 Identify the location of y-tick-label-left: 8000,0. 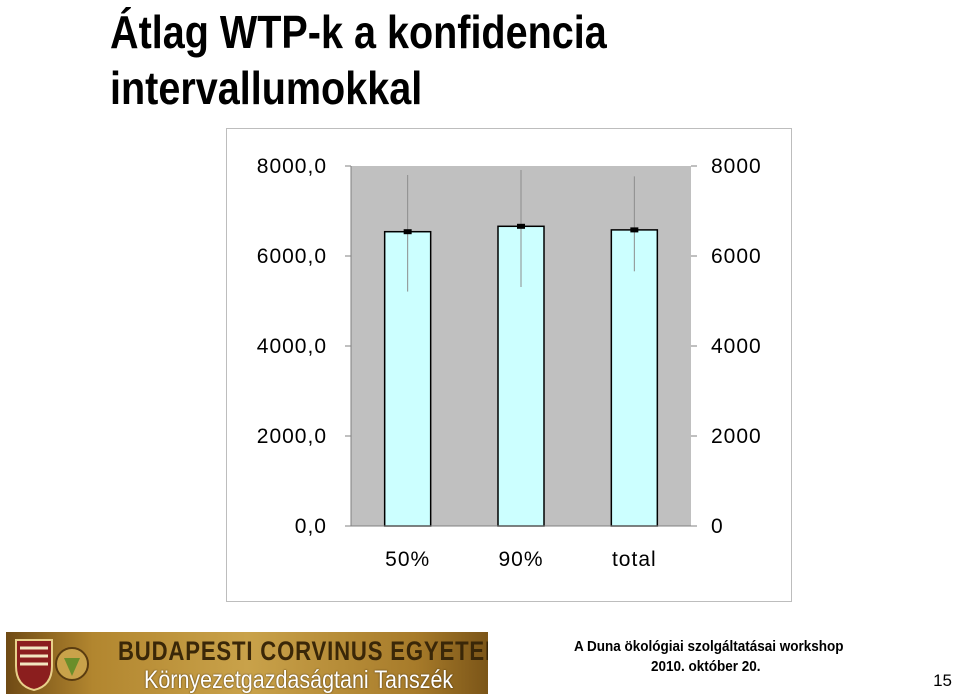
(292, 166).